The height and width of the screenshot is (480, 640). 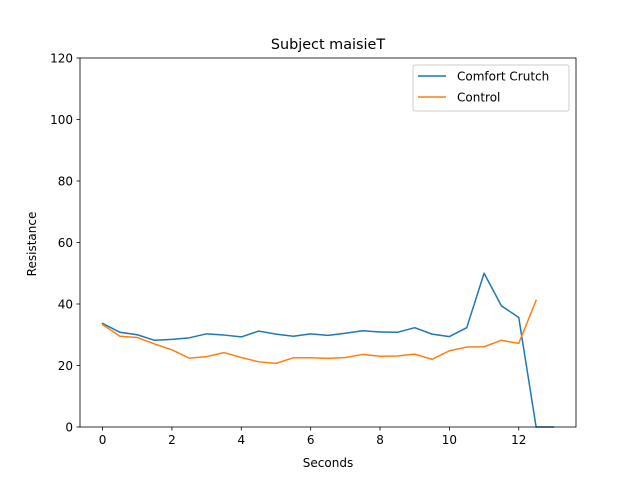 I want to click on legend-label: Comfort Crutch, so click(x=503, y=76).